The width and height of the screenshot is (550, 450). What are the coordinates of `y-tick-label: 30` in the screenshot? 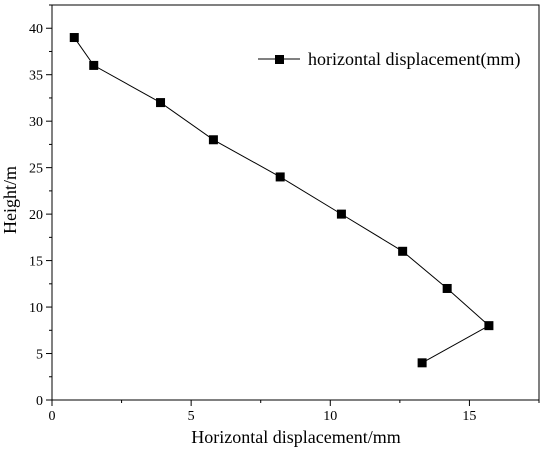 It's located at (36, 122).